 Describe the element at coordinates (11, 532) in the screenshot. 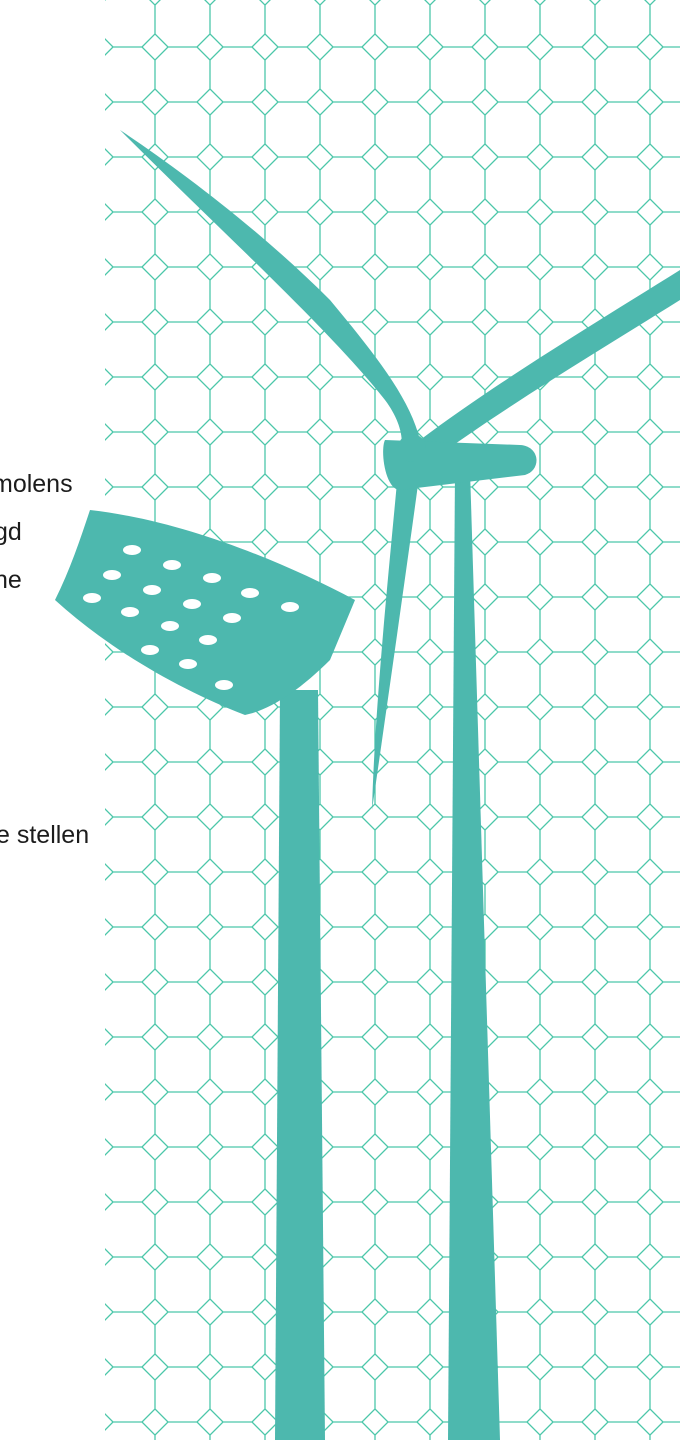

I see `text-fragment: gd` at that location.